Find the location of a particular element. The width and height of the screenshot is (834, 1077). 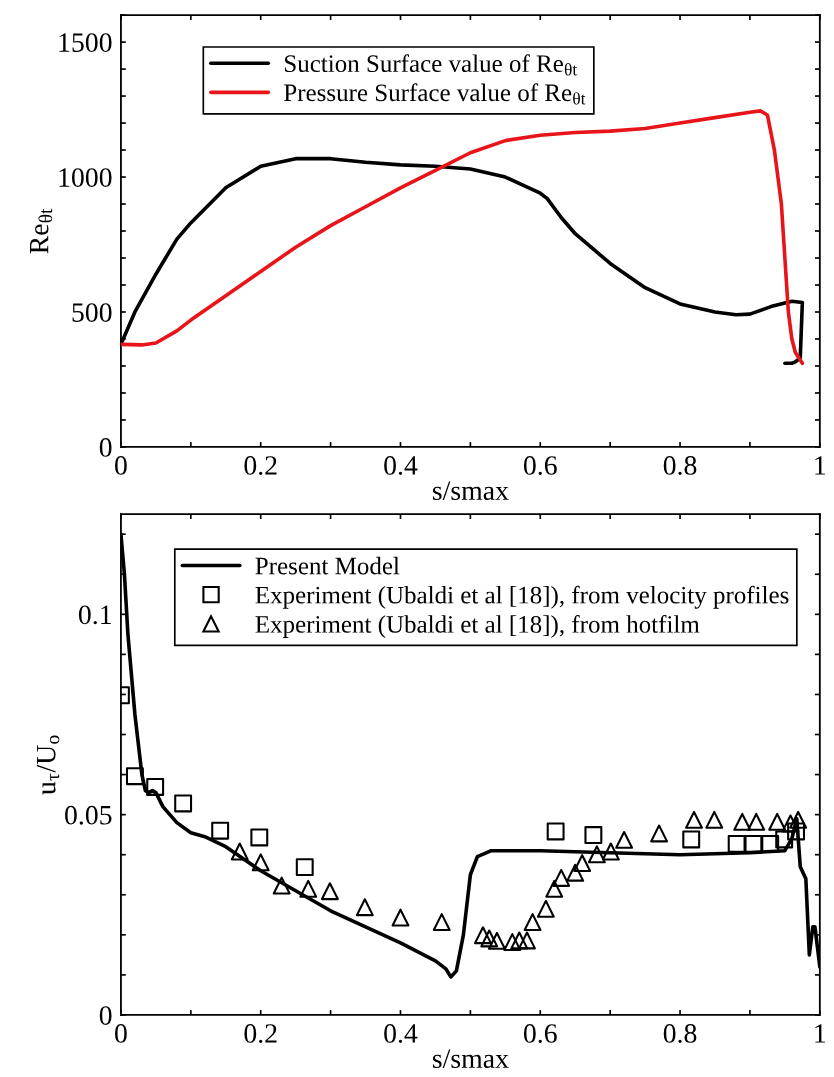

y-tick-label: 500 is located at coordinates (92, 312).